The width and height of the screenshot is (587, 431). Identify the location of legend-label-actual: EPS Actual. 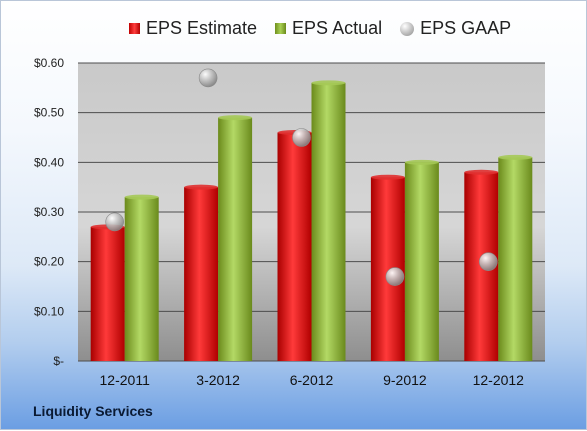
(337, 28).